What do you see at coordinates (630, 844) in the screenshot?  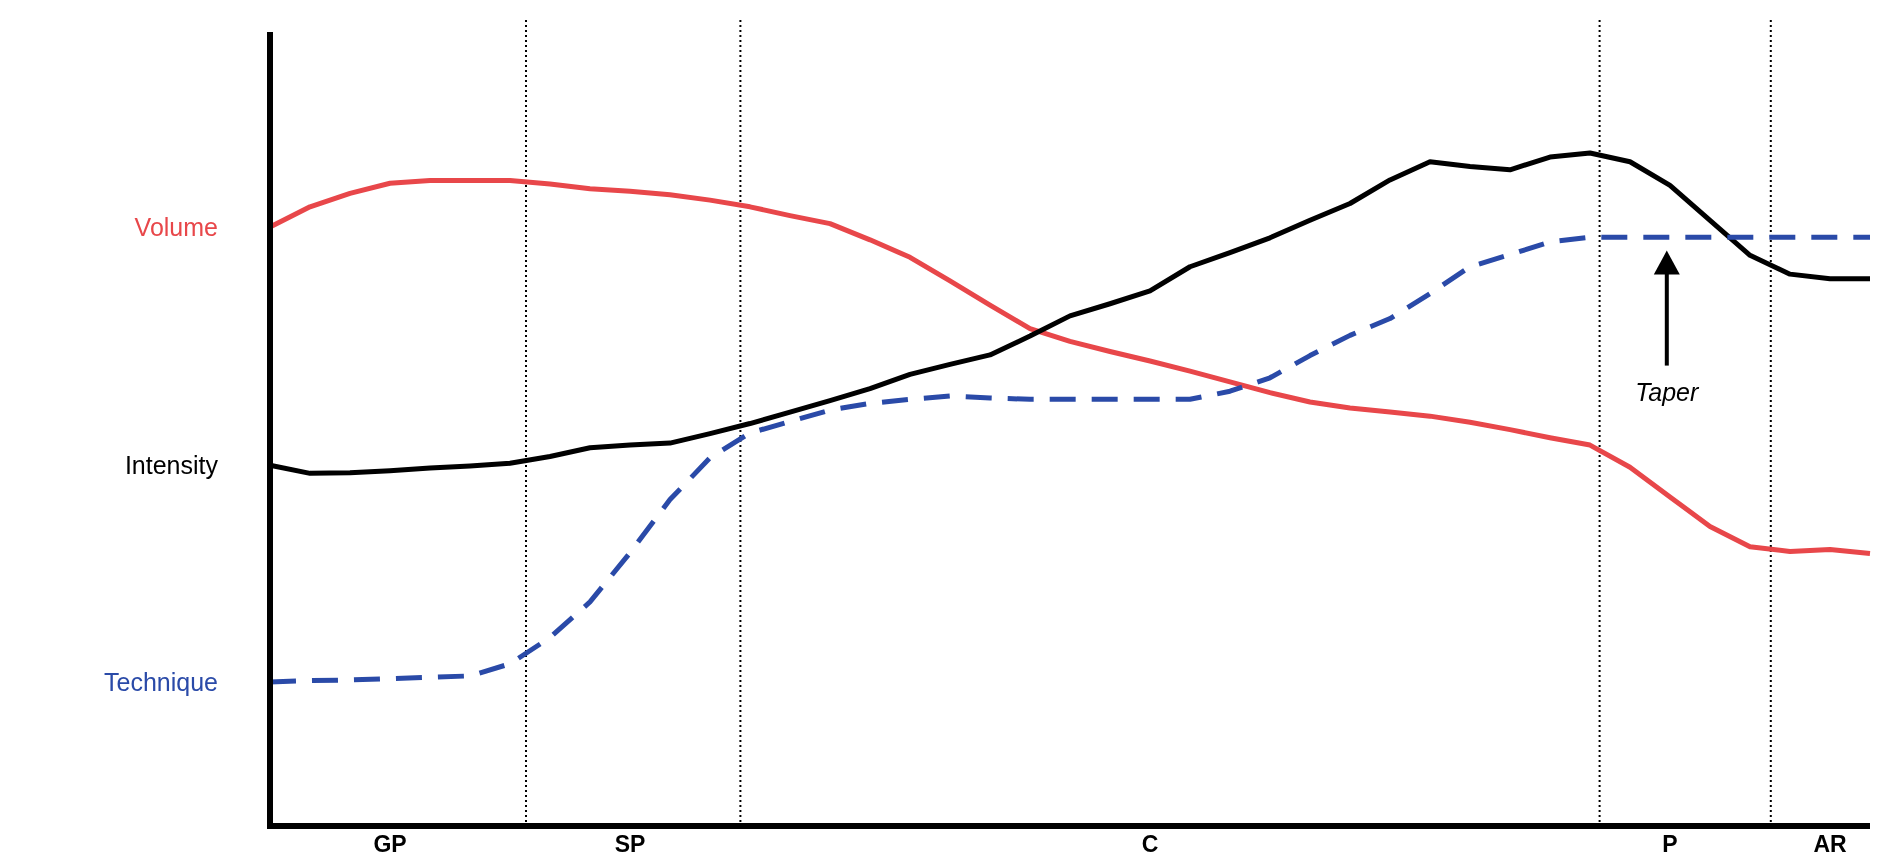 I see `x-tick-label: SP` at bounding box center [630, 844].